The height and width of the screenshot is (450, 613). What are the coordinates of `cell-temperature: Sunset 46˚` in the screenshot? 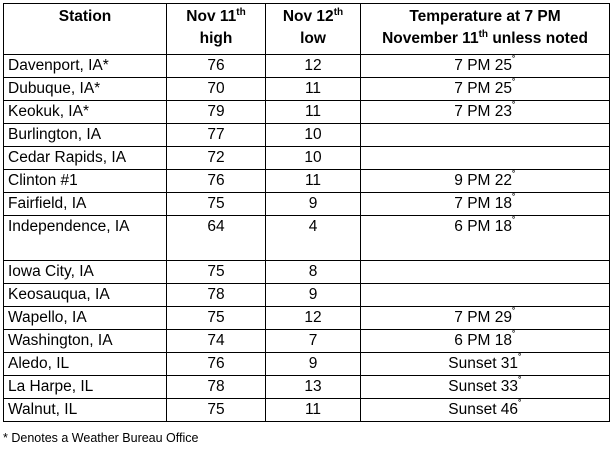 It's located at (485, 410).